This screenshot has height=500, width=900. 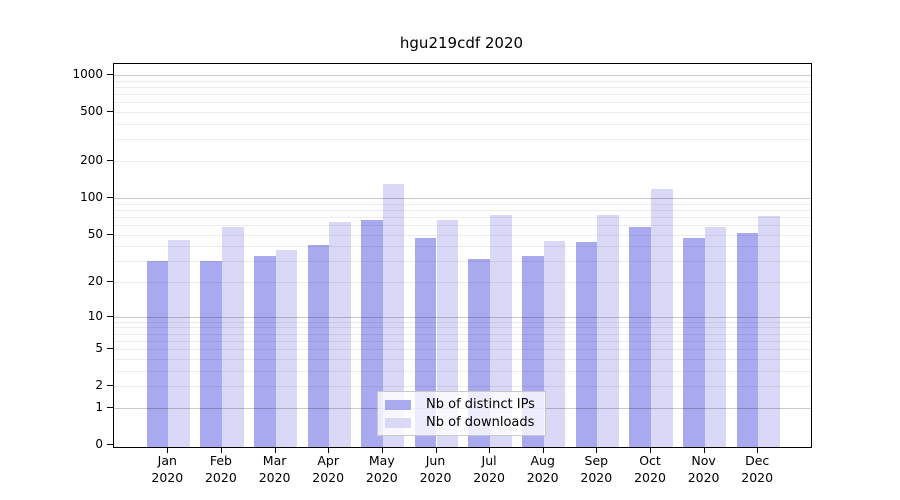 I want to click on legend: Nb of distinct IPs Nb of downloads, so click(x=461, y=413).